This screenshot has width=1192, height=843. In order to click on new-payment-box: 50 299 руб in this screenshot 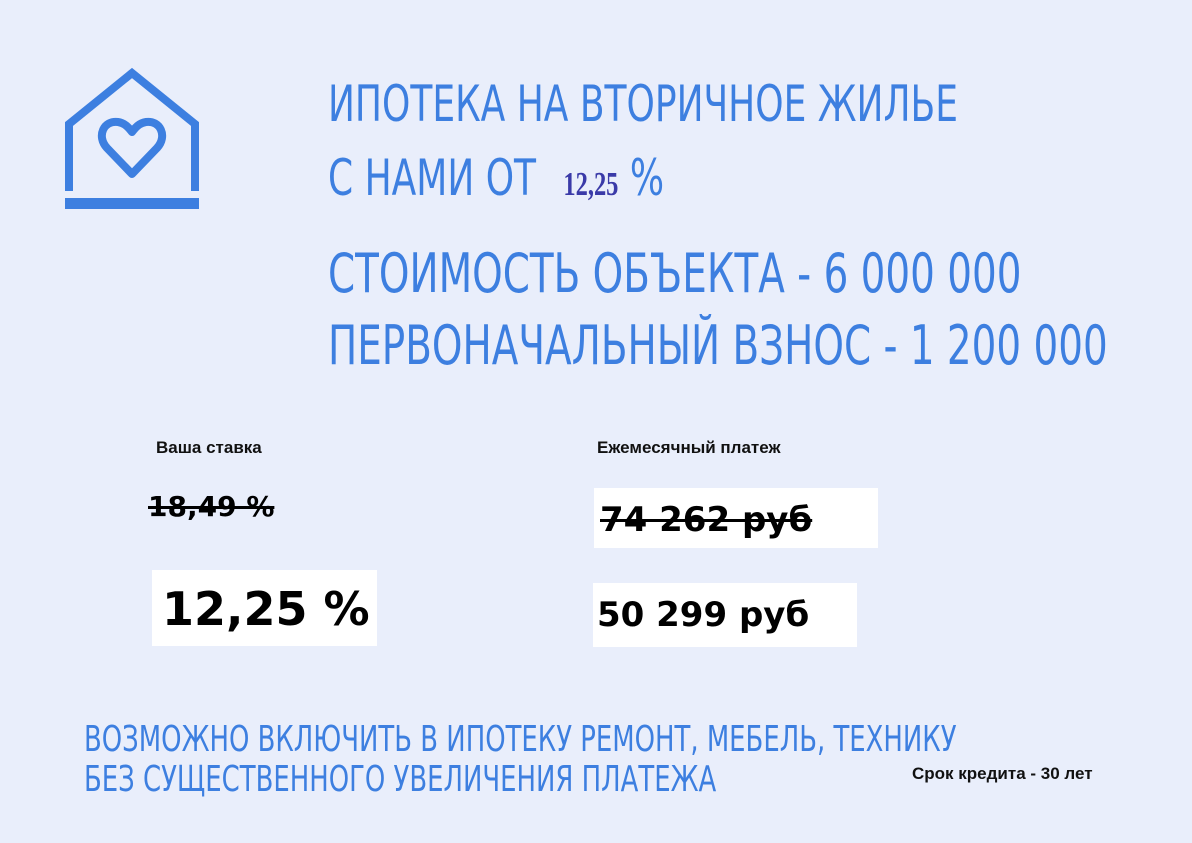, I will do `click(725, 615)`.